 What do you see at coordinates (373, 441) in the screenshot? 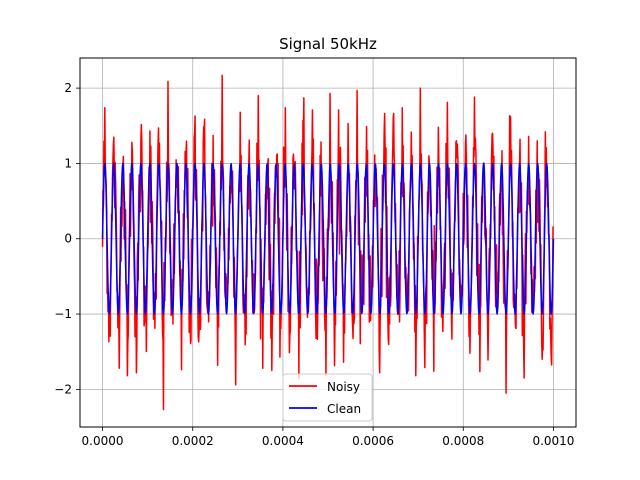
I see `x-tick-label: 0.0006` at bounding box center [373, 441].